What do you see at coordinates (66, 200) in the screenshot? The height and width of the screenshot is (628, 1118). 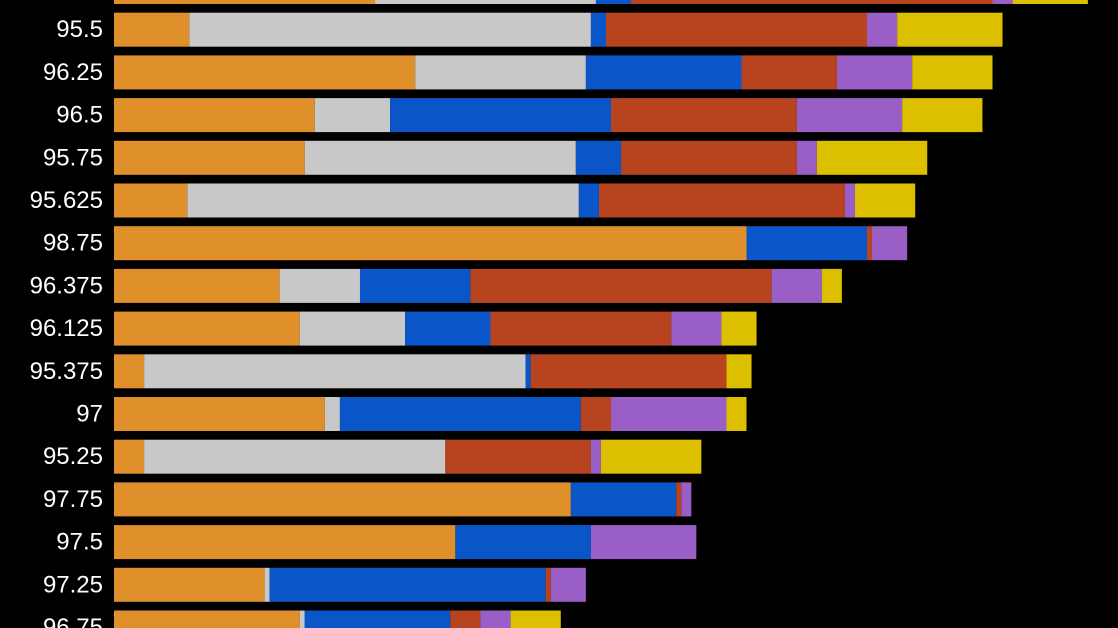 I see `category-tick-label: 95.625` at bounding box center [66, 200].